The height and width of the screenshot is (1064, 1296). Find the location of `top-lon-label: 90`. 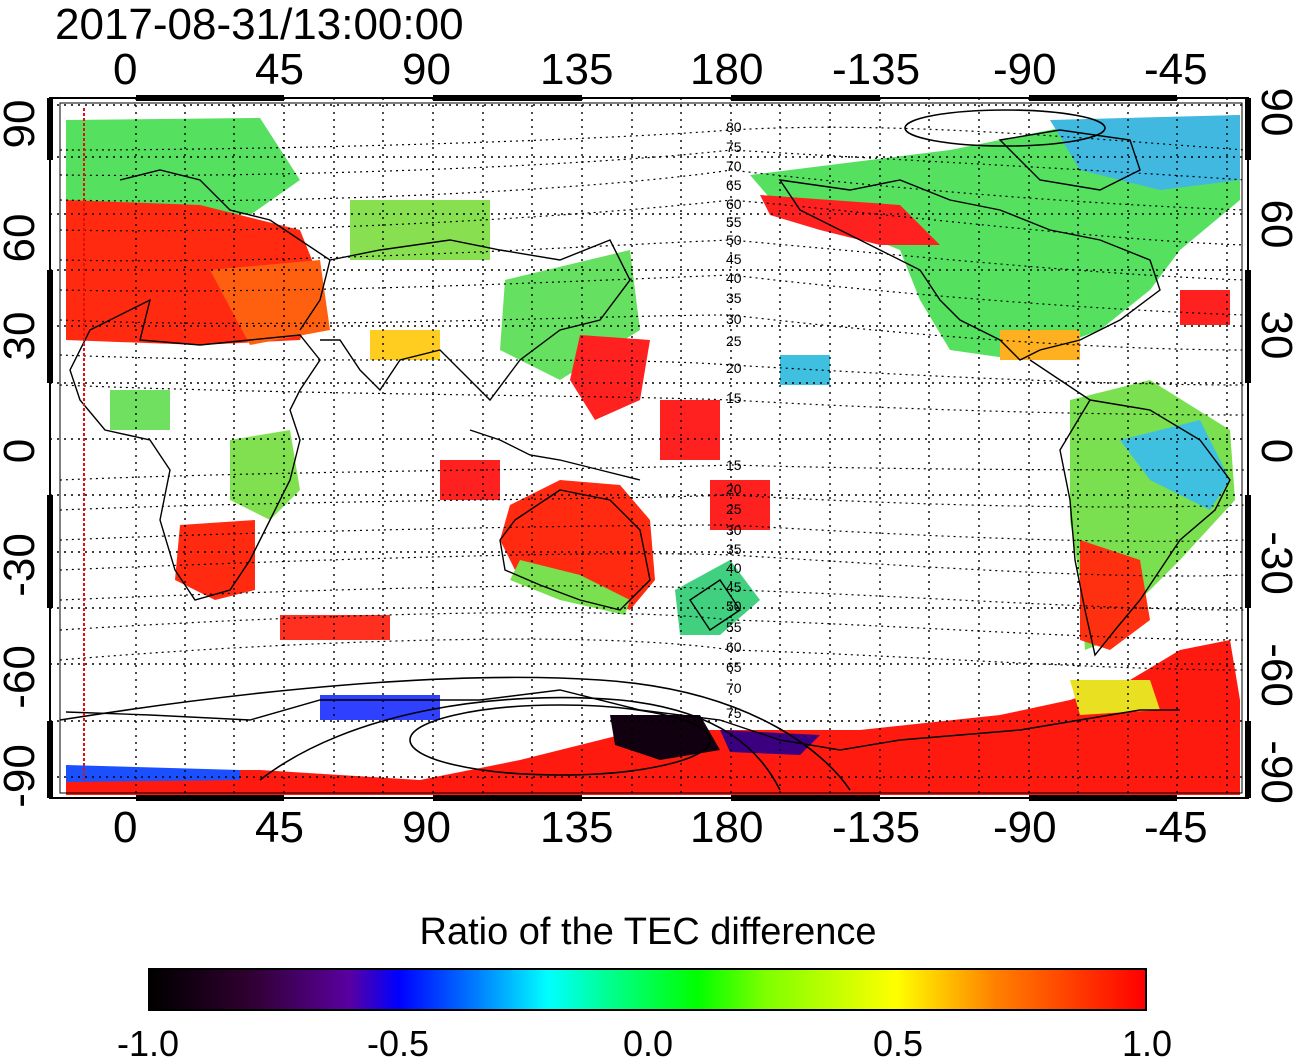

top-lon-label: 90 is located at coordinates (426, 69).